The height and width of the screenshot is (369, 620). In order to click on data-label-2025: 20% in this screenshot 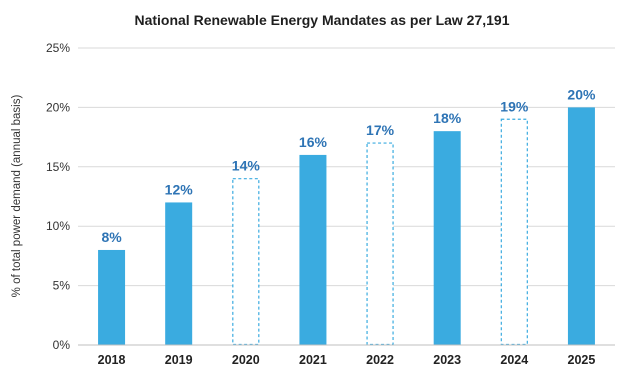, I will do `click(581, 94)`.